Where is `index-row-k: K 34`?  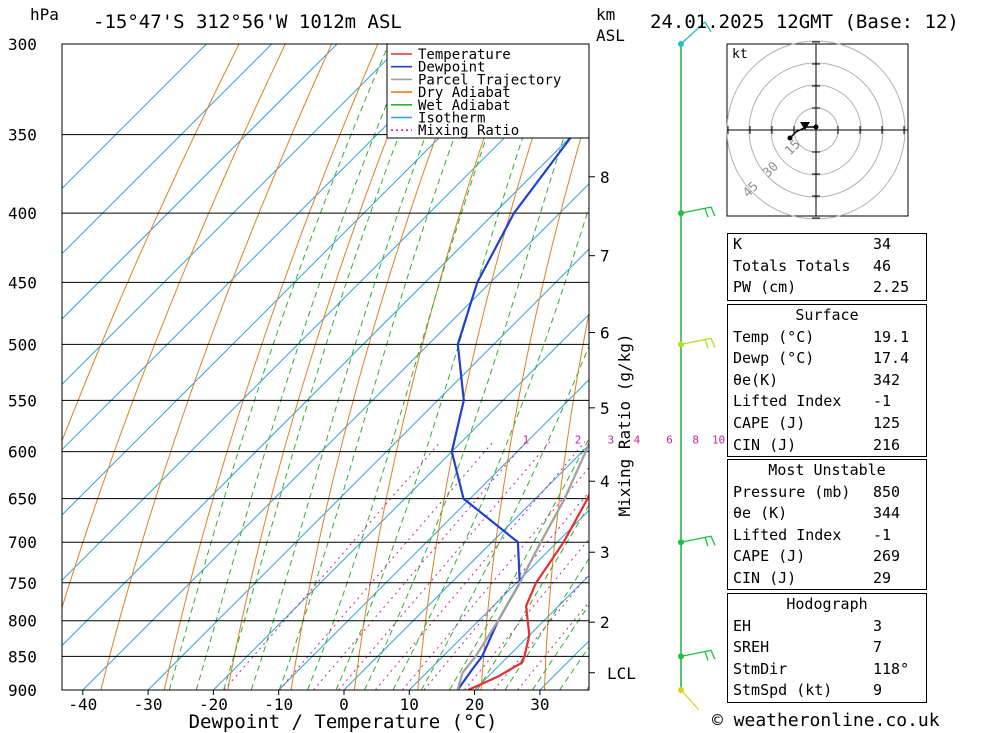
index-row-k: K 34 is located at coordinates (812, 244).